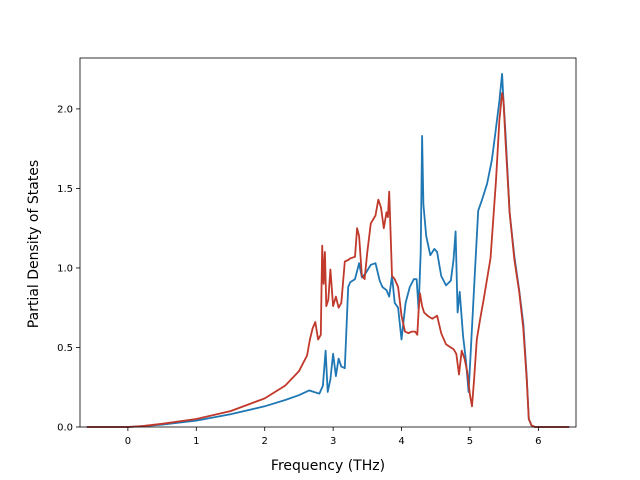 This screenshot has width=640, height=480. I want to click on y-tick-label: 1.5, so click(65, 189).